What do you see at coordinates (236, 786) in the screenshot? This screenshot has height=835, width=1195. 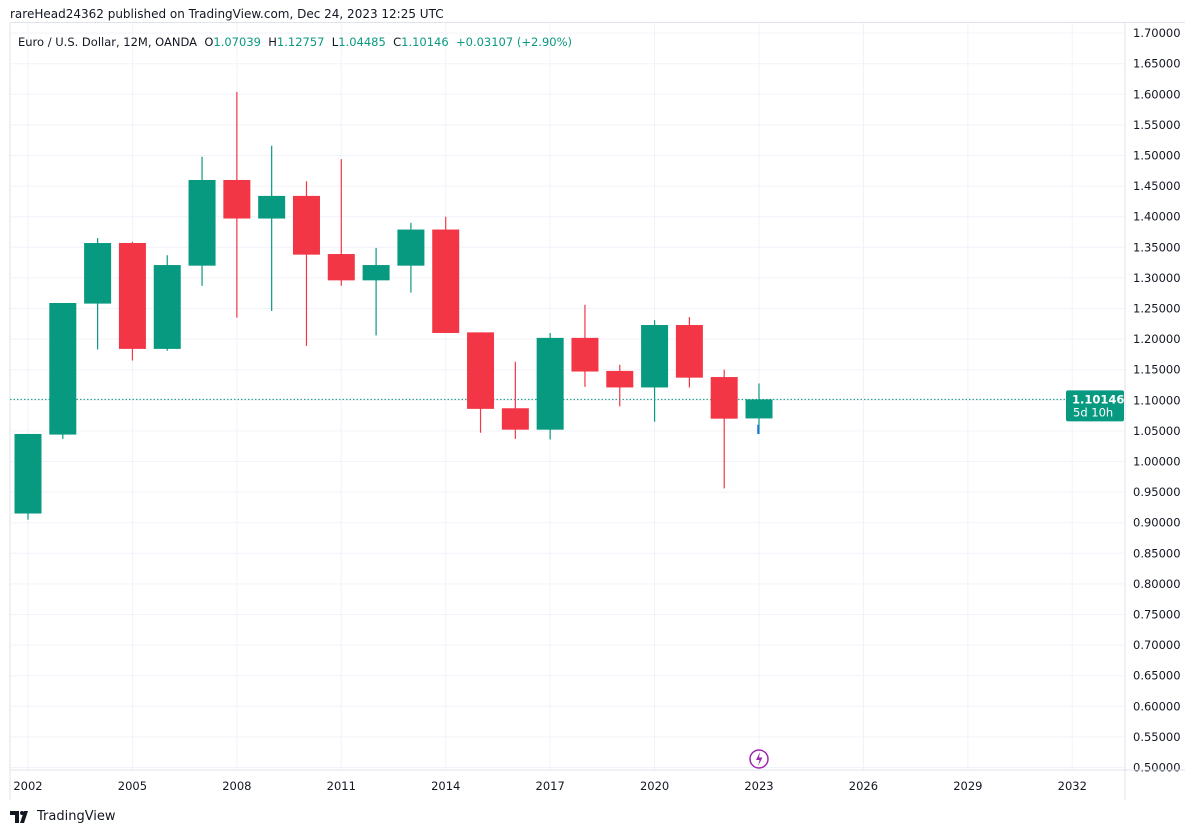 I see `x-tick-label: 2008` at bounding box center [236, 786].